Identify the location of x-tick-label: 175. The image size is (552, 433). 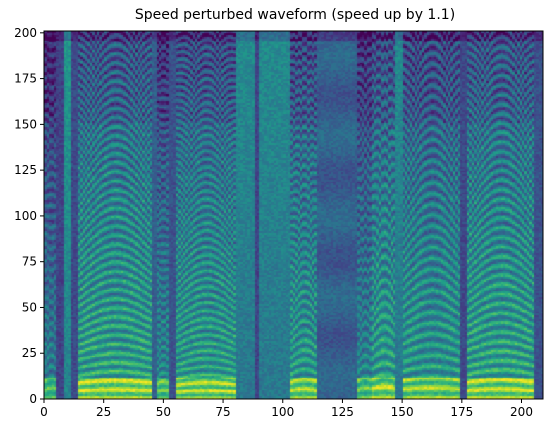
(461, 412).